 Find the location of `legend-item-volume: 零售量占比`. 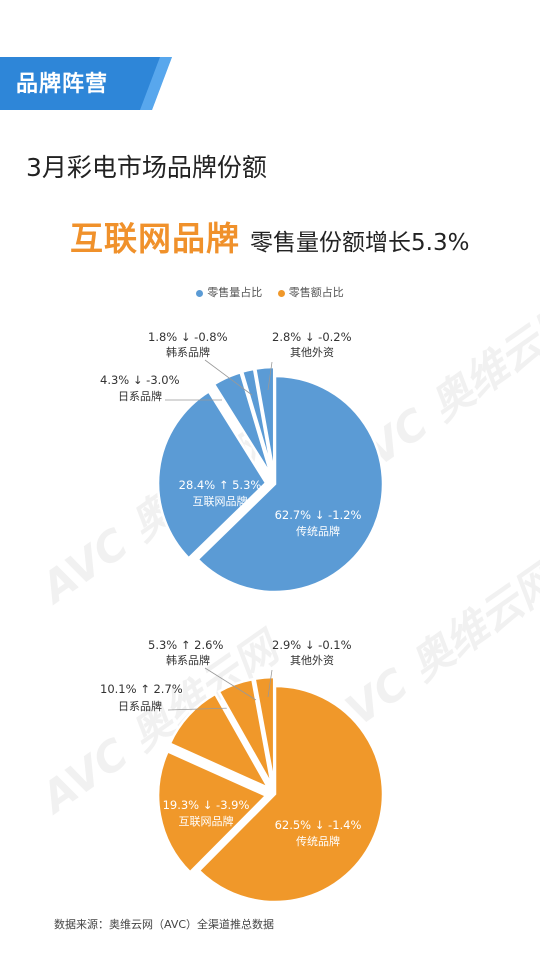

legend-item-volume: 零售量占比 is located at coordinates (229, 292).